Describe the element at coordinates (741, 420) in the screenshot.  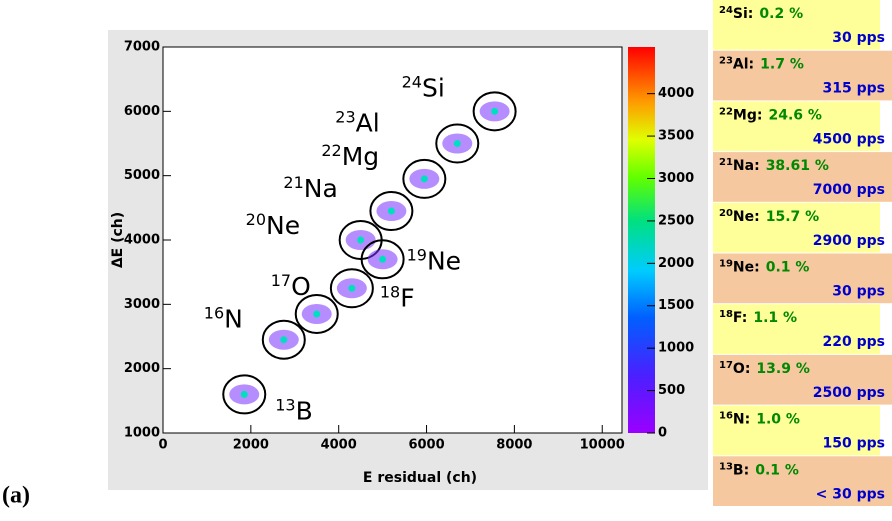
I see `row-name: N:` at that location.